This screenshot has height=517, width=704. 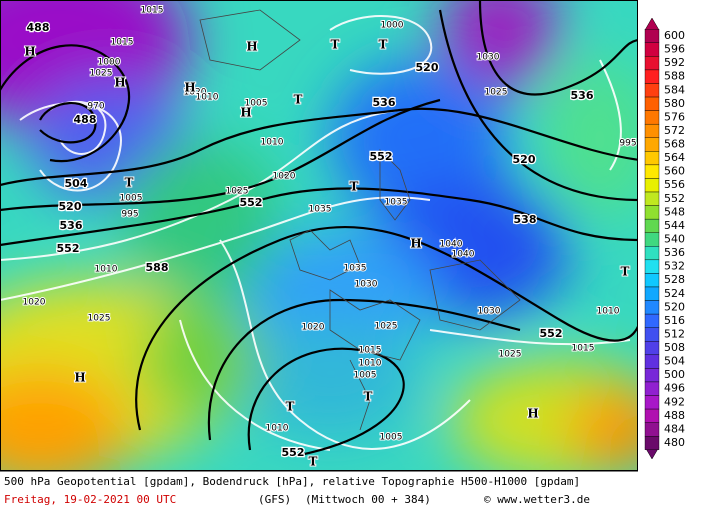 What do you see at coordinates (674, 76) in the screenshot?
I see `colorbar-label: 588` at bounding box center [674, 76].